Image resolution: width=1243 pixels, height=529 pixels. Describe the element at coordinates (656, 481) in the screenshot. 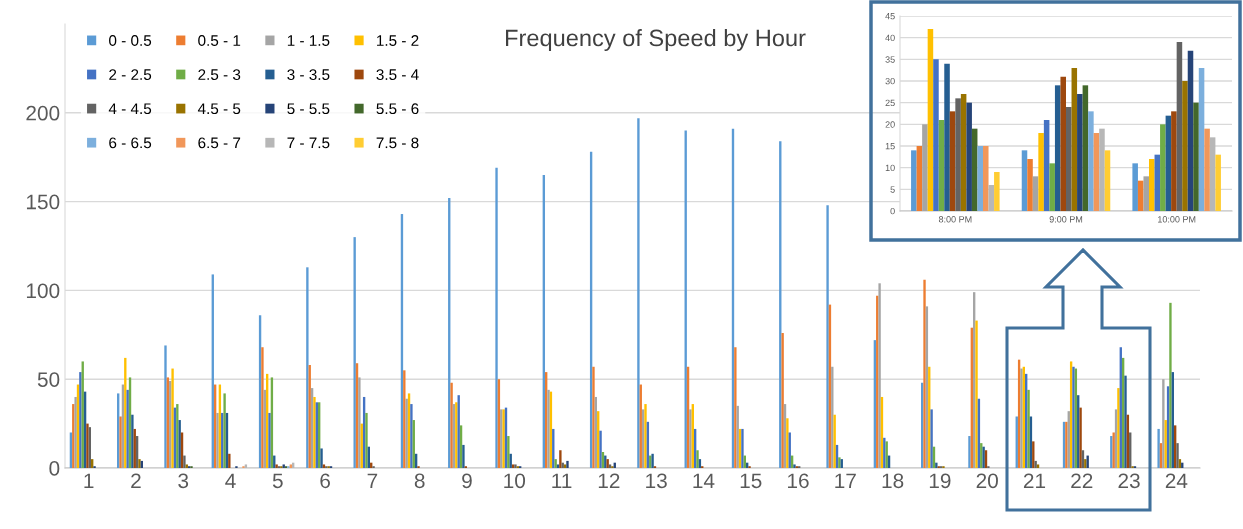

I see `x-tick-label: 13` at that location.